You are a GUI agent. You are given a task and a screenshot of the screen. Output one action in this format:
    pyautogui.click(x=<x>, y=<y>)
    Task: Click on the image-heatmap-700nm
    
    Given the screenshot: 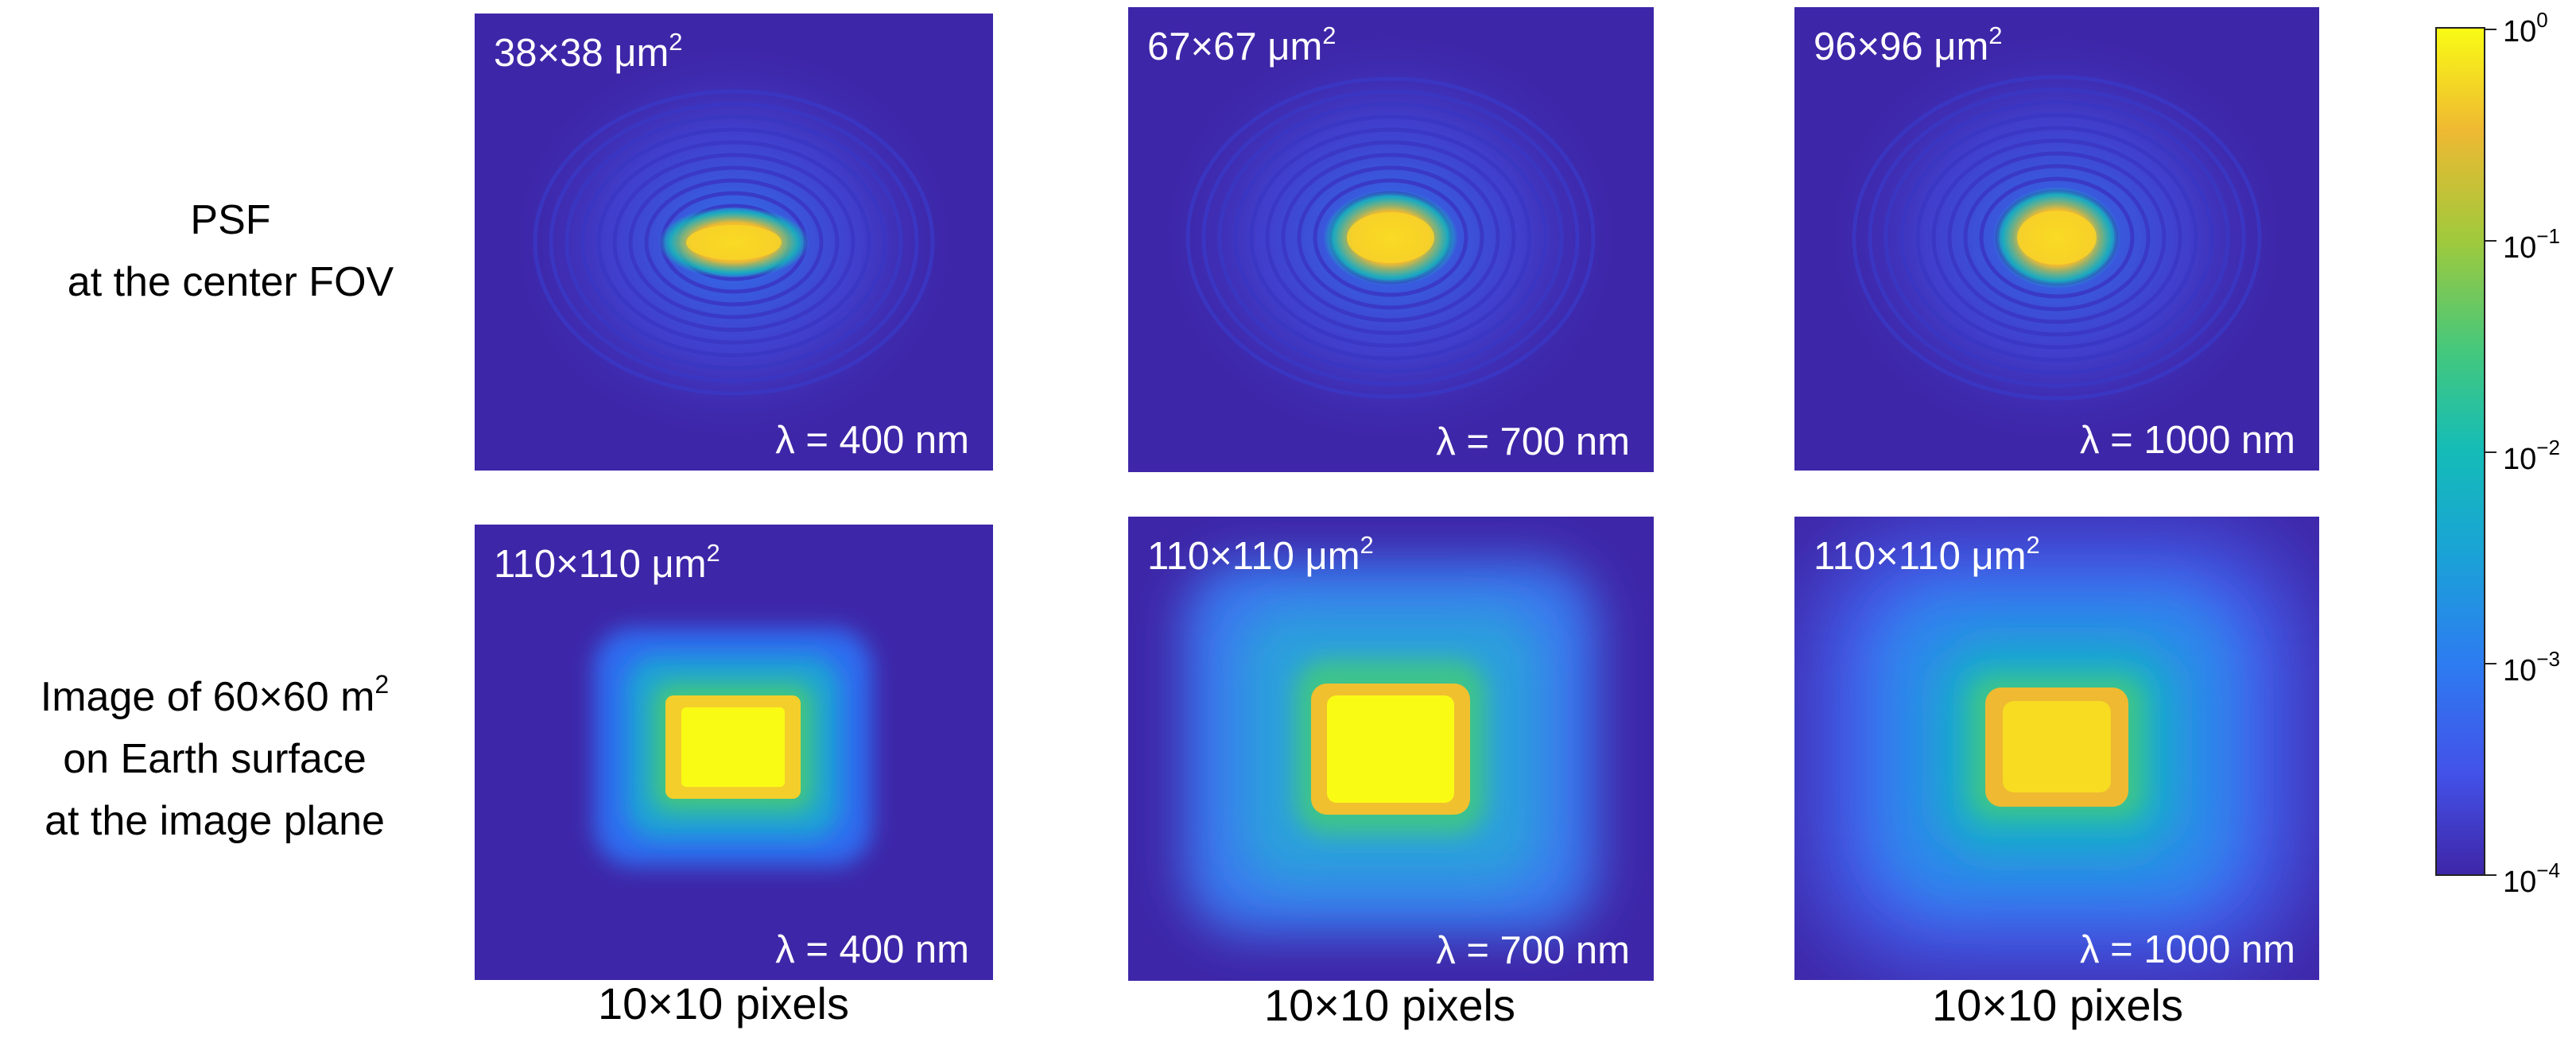 What is the action you would take?
    pyautogui.click(x=1390, y=747)
    